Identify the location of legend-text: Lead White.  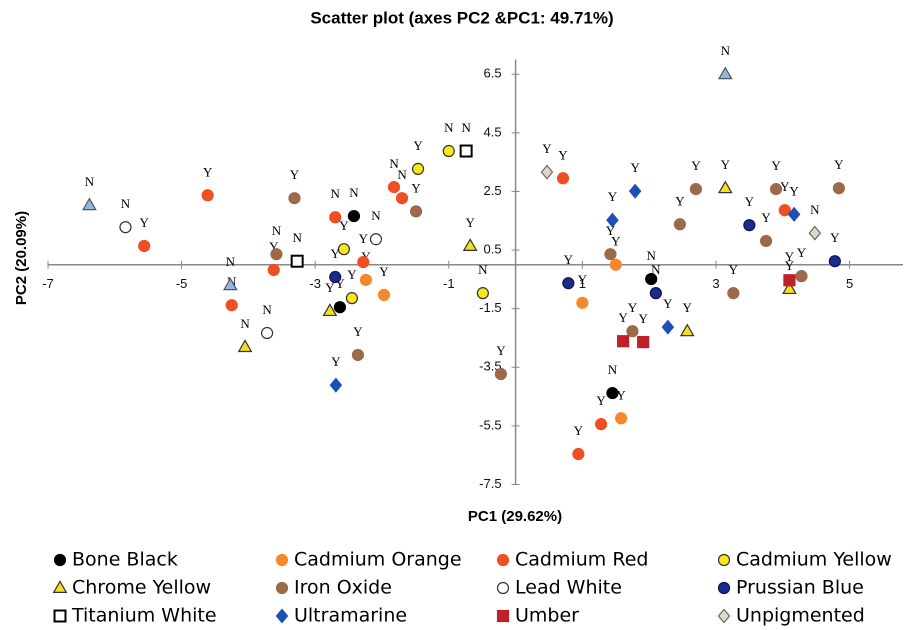
(568, 588).